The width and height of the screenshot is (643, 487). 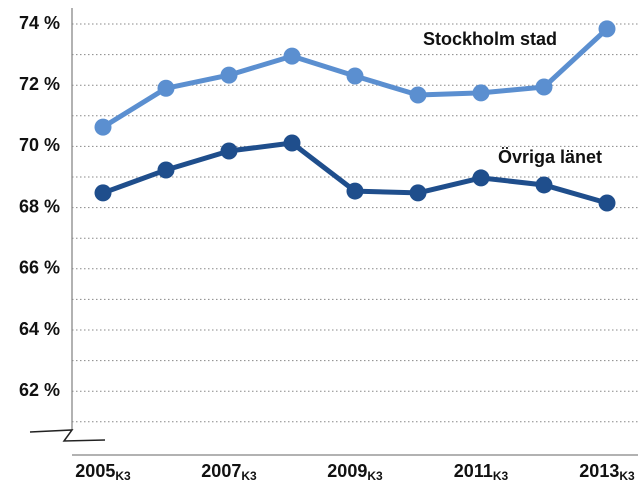 I want to click on x-tick-label: 2009K3, so click(x=355, y=472).